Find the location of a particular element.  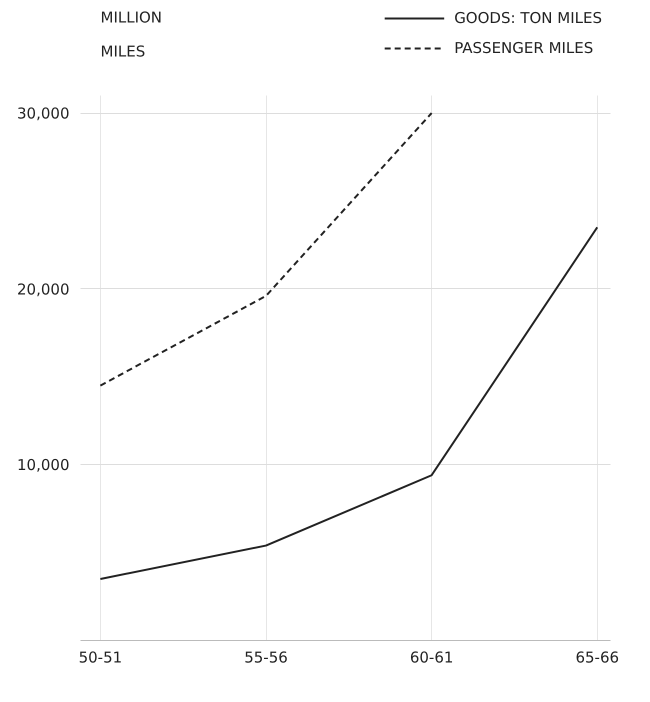

y-tick-label: 10,000 is located at coordinates (43, 465).